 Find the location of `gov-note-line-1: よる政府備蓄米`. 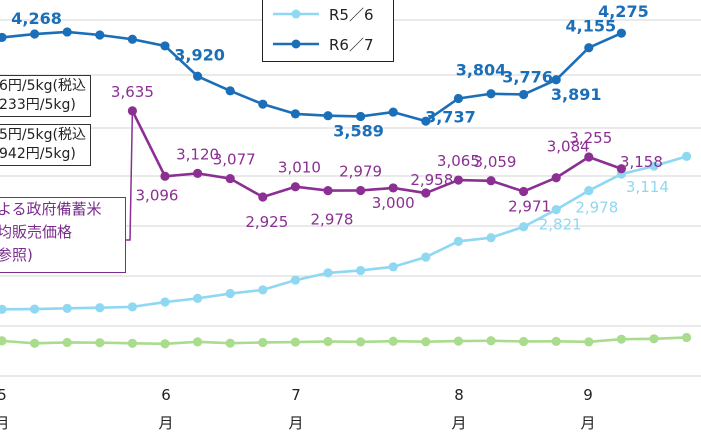

gov-note-line-1: よる政府備蓄米 is located at coordinates (51, 209).